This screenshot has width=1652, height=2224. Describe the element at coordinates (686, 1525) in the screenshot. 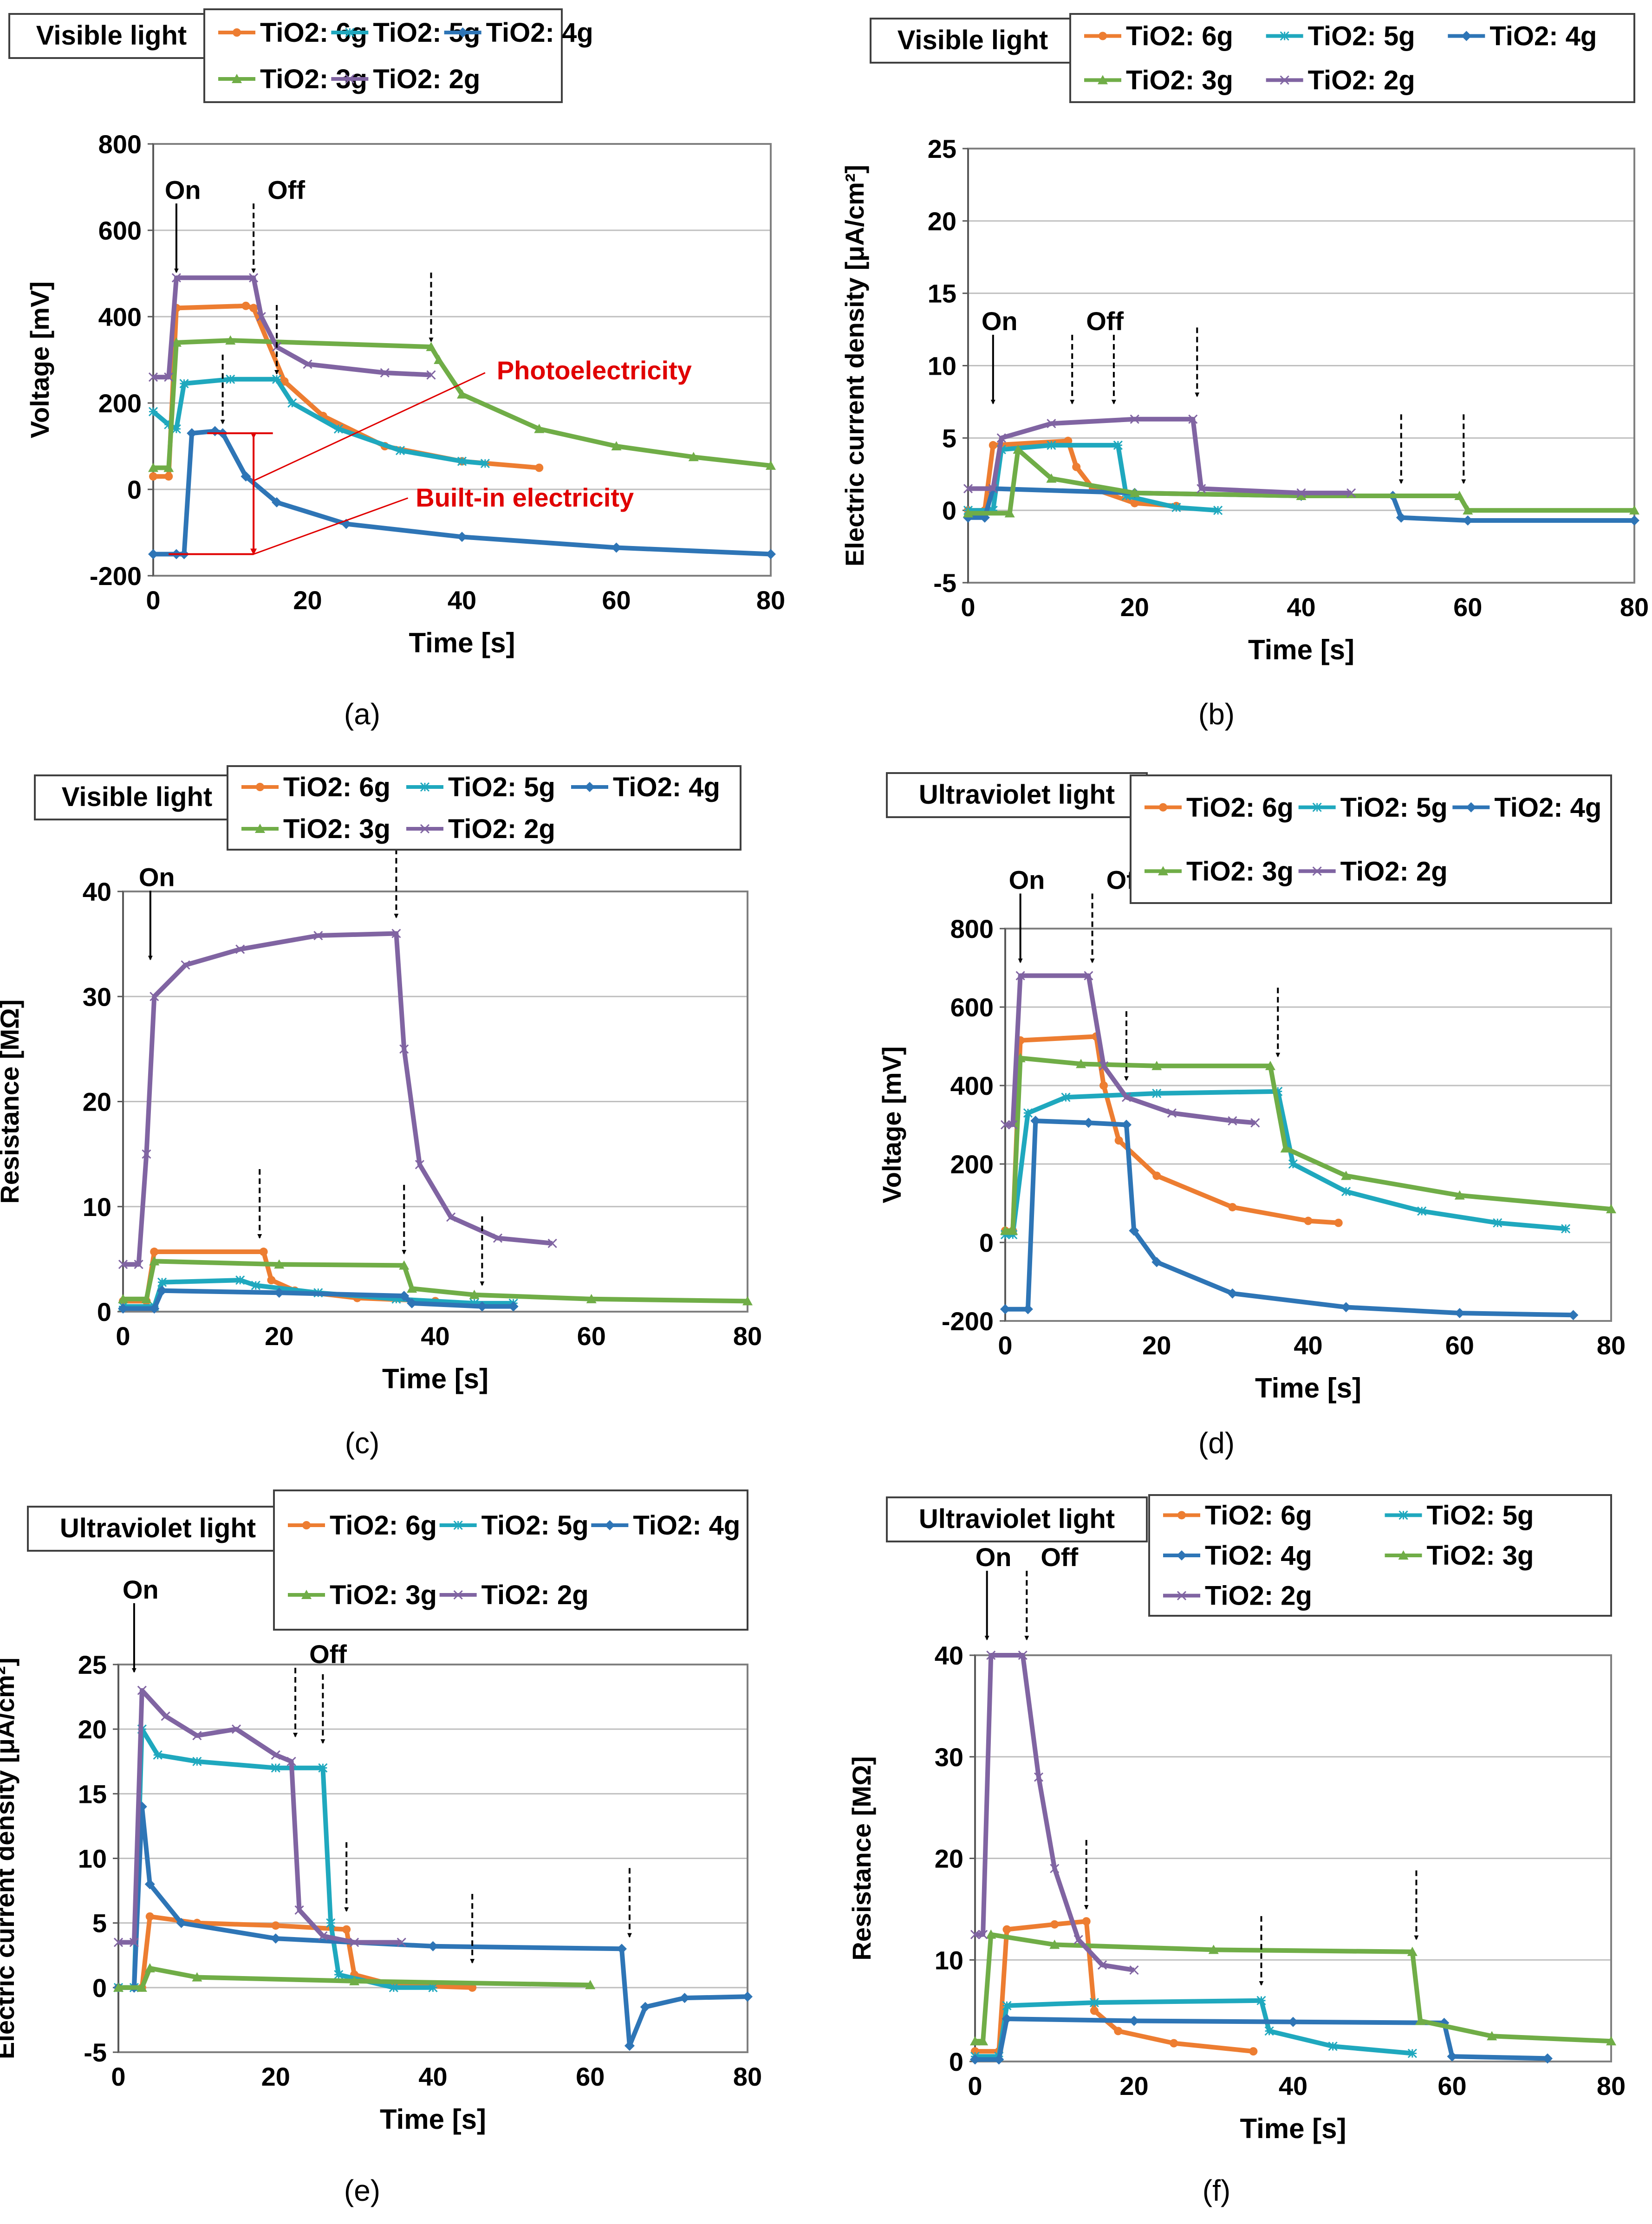

I see `legend-label: TiO2: 4g` at that location.